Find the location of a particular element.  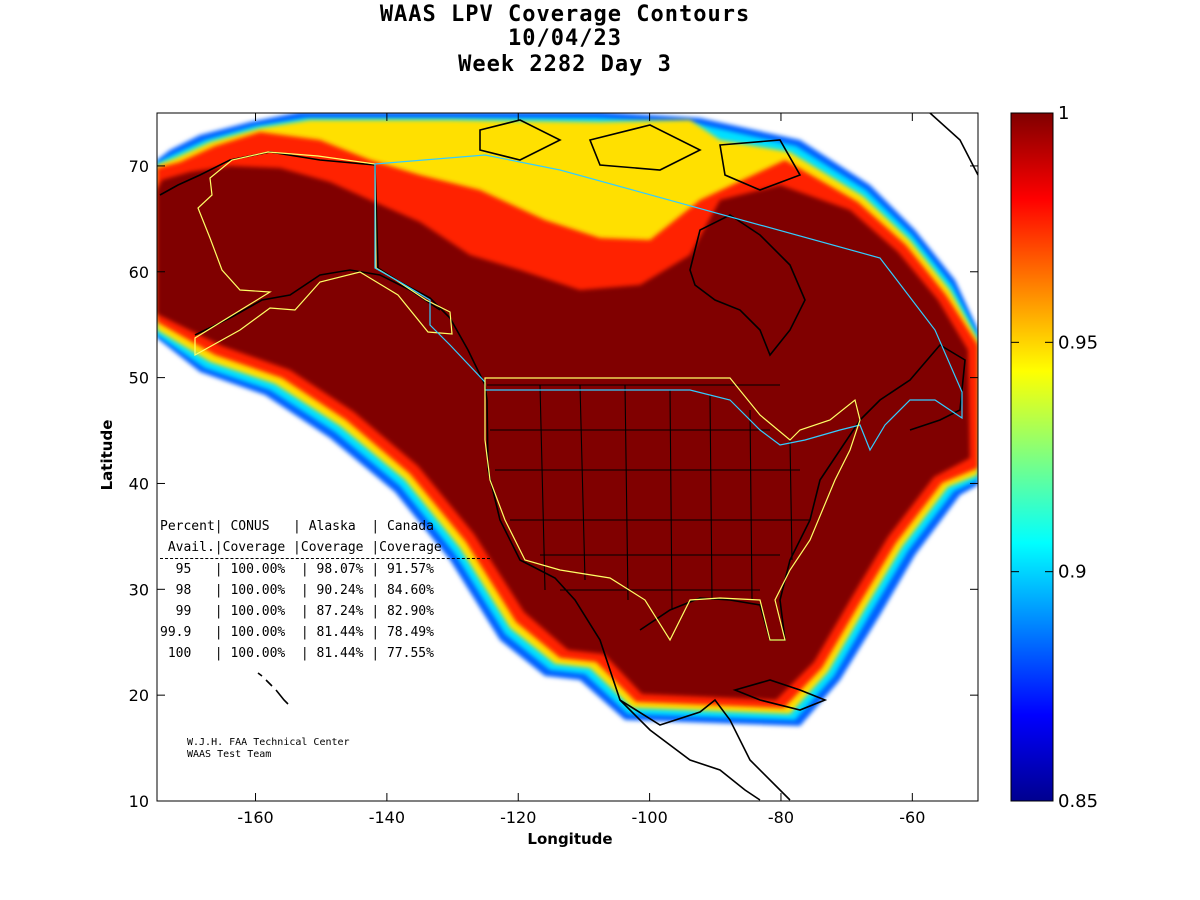

table-row: 98 | 100.00% | 90.24% | 84.60% is located at coordinates (297, 590).